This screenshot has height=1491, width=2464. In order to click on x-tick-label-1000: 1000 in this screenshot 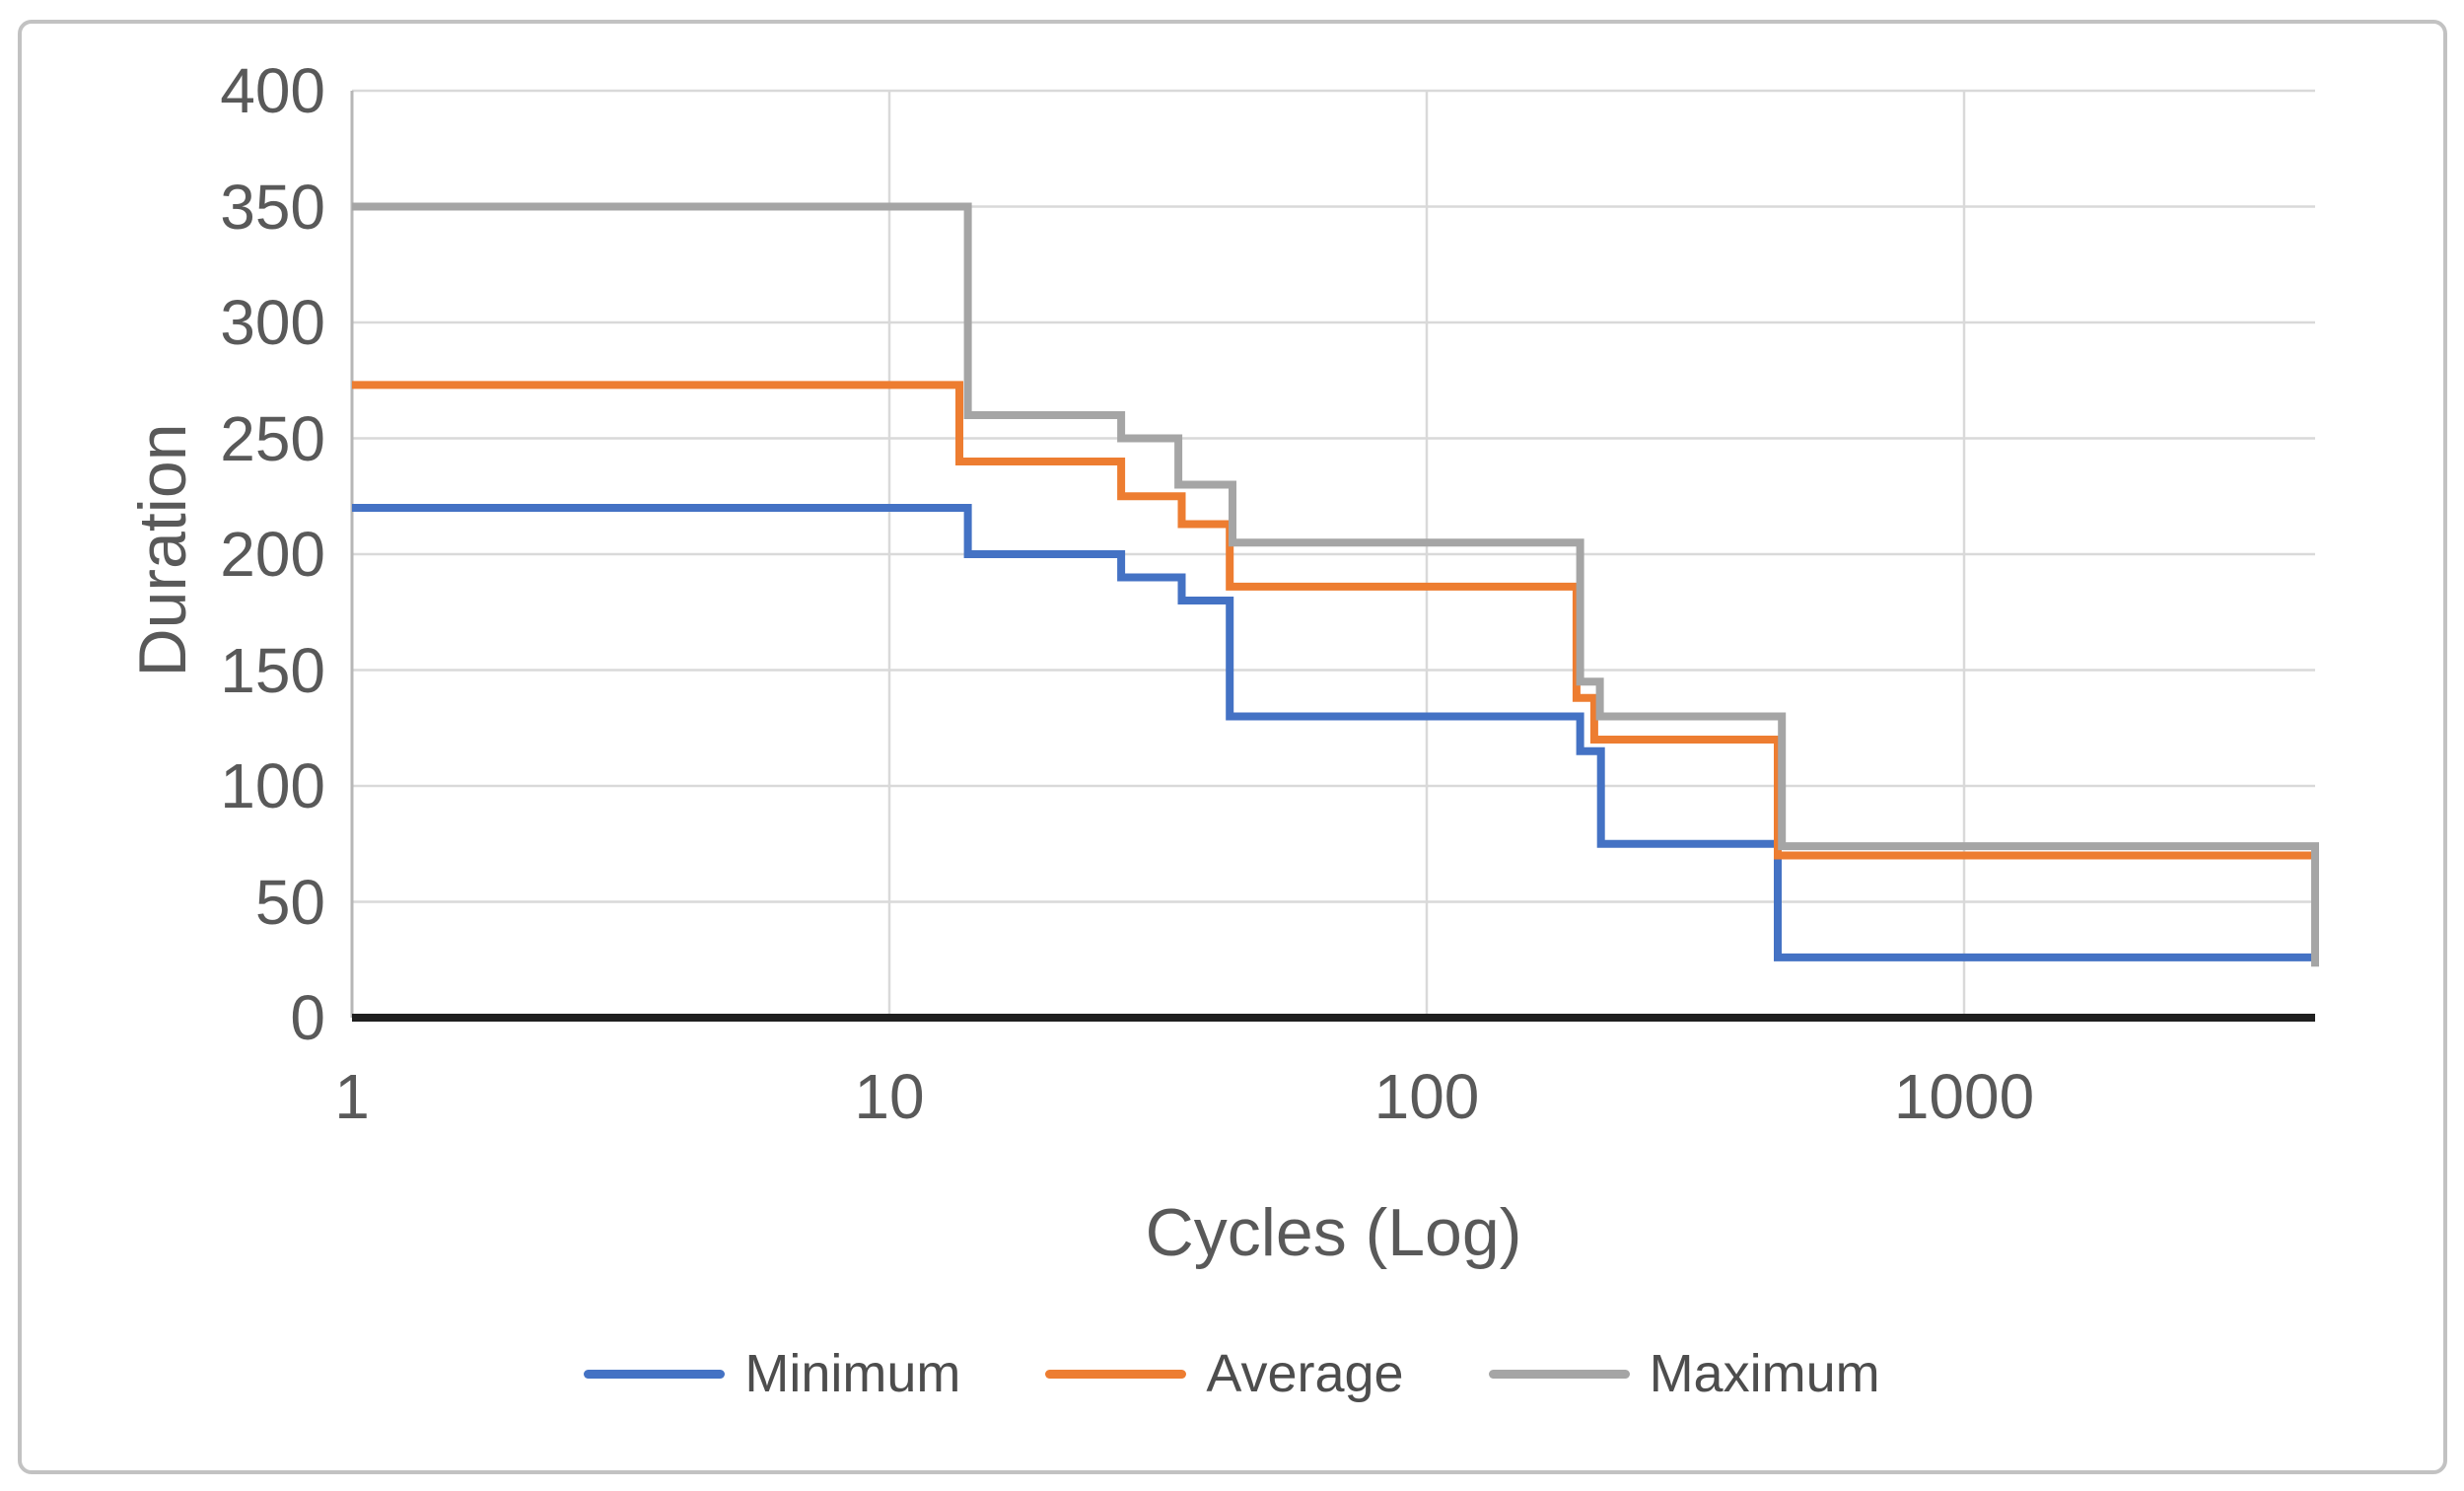, I will do `click(1964, 1096)`.